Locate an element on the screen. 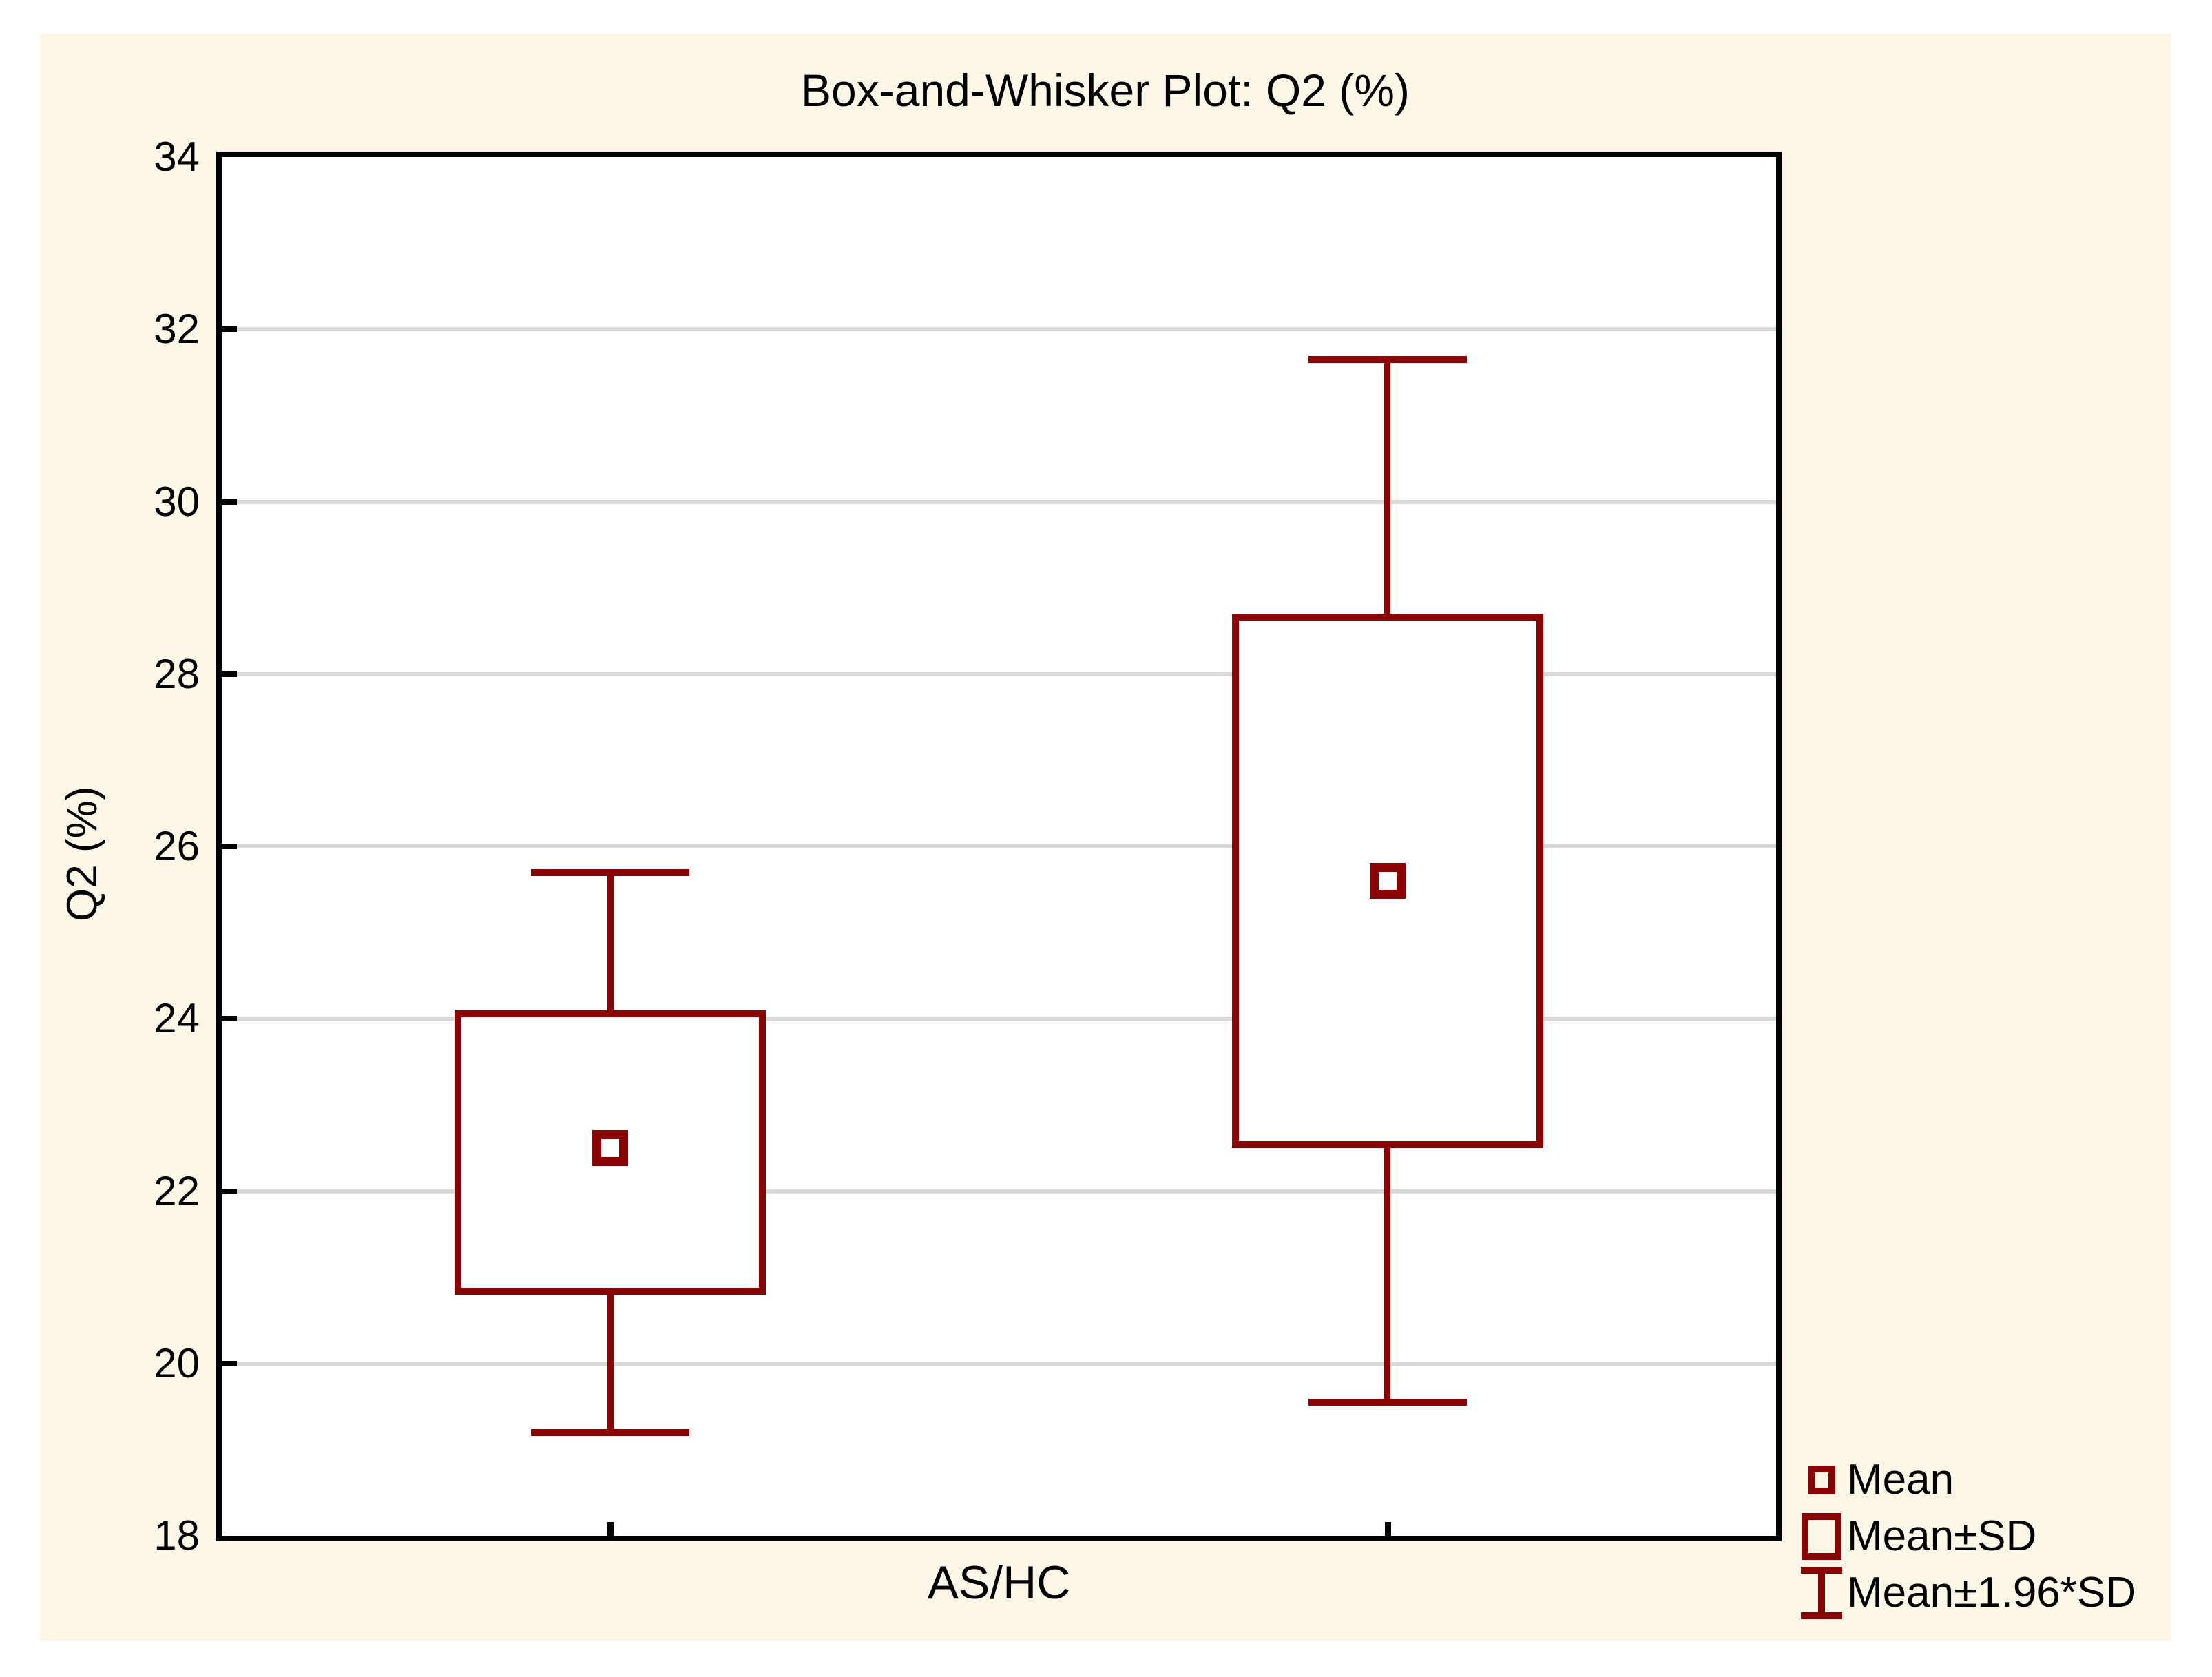  y-tick-label-30: 30 is located at coordinates (177, 501).